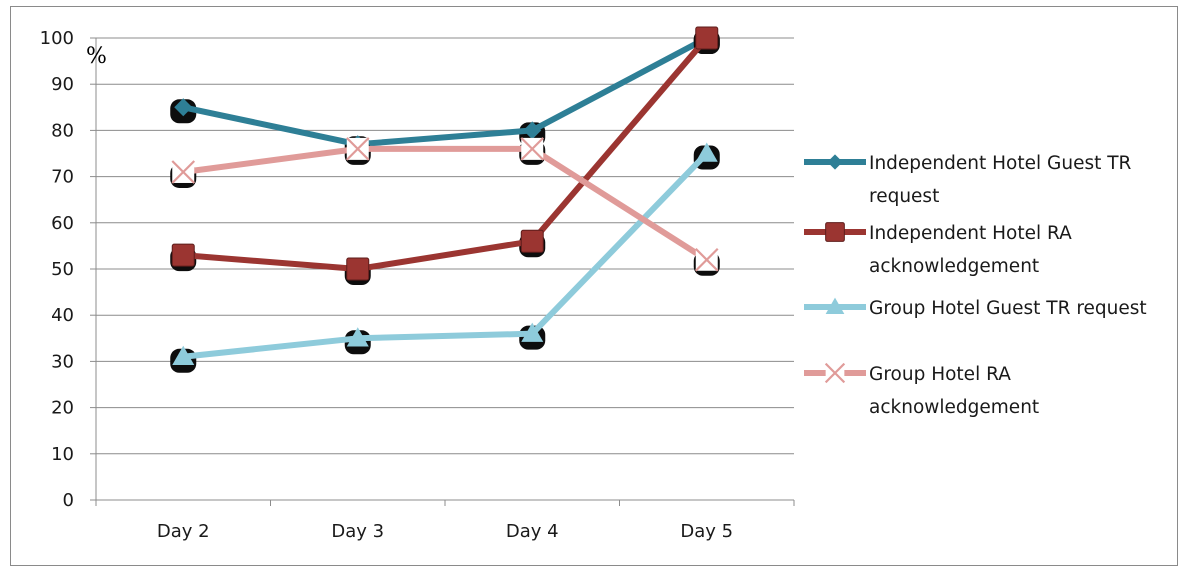 The width and height of the screenshot is (1182, 566). I want to click on legend-item-1: Independent Hotel Guest TR request, so click(968, 180).